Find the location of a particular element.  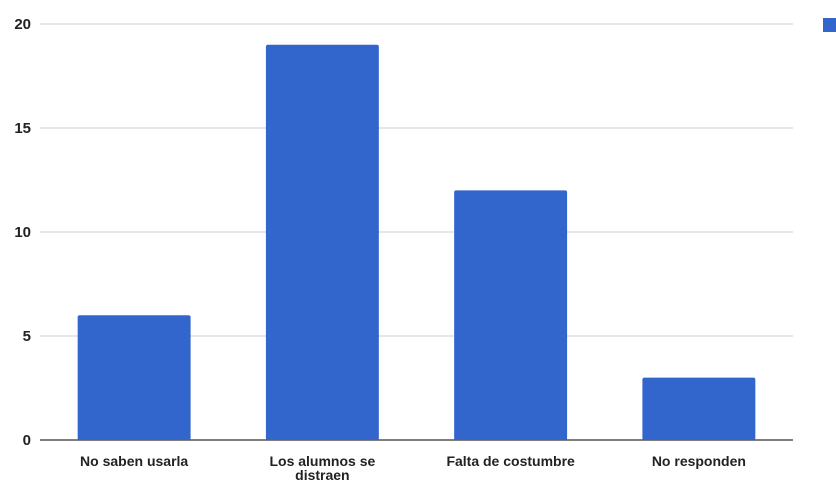

y-tick-label: 5 is located at coordinates (27, 336).